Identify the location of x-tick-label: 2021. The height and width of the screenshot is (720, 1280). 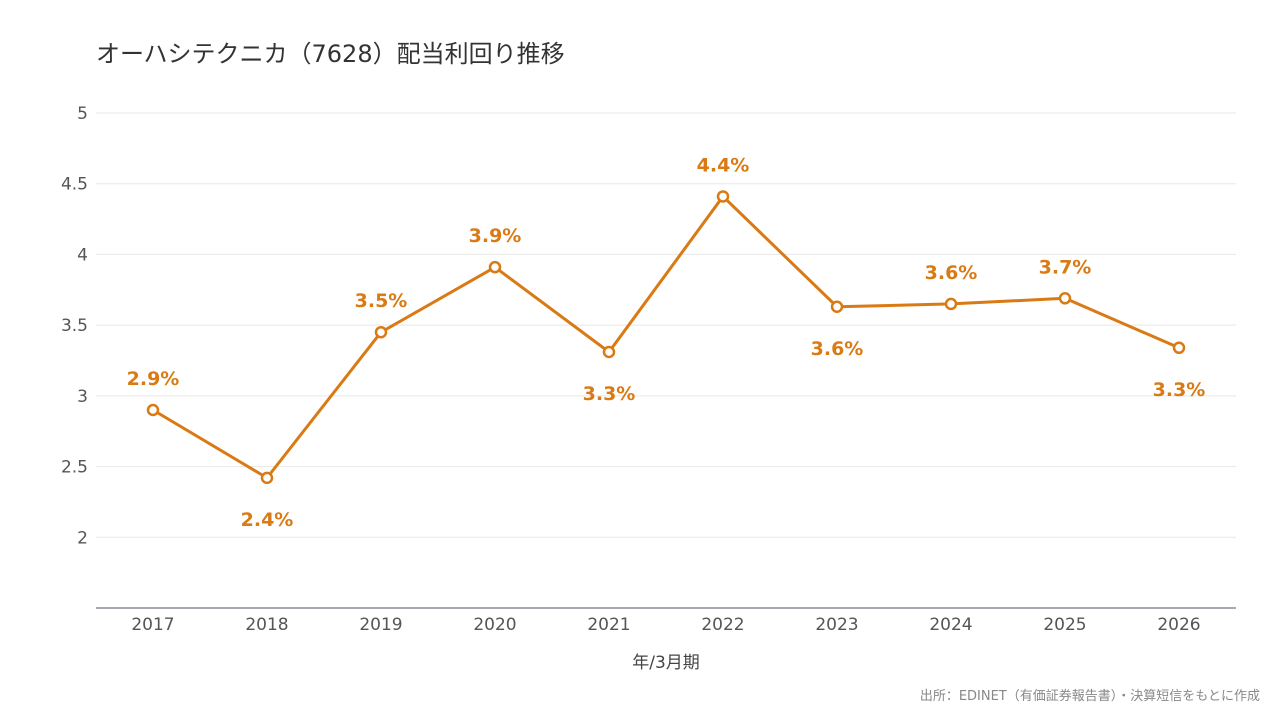
(608, 625).